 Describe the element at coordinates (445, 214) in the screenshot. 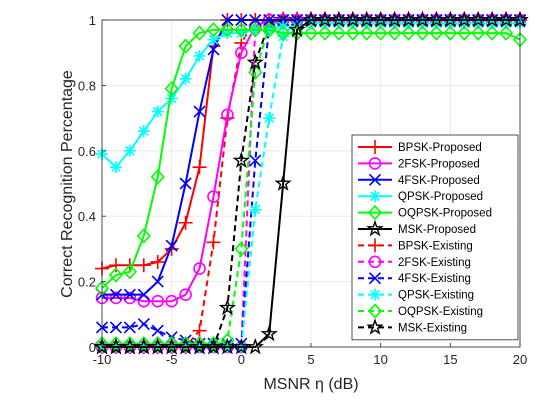

I see `legend-label: OQPSK-Proposed` at that location.